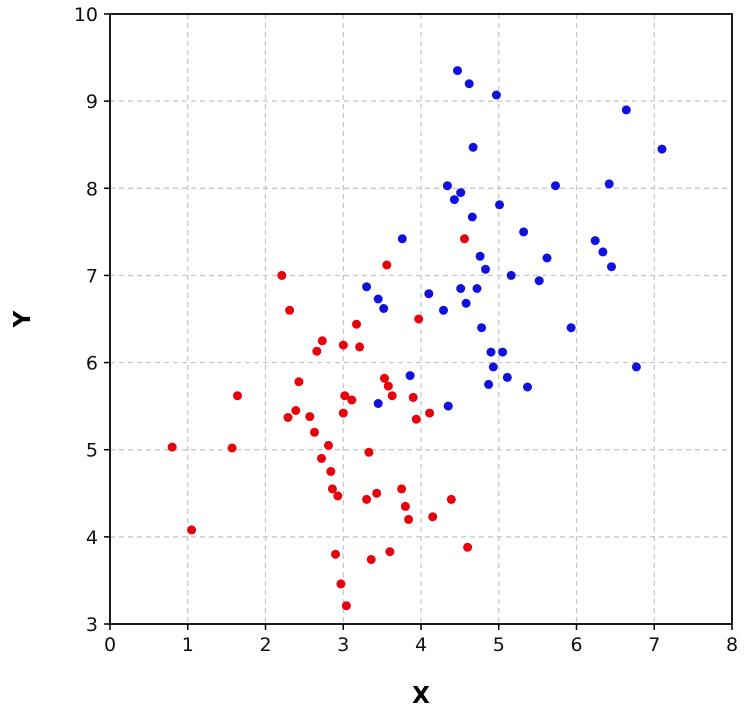 This screenshot has width=748, height=720. What do you see at coordinates (421, 696) in the screenshot?
I see `x-axis-label: X` at bounding box center [421, 696].